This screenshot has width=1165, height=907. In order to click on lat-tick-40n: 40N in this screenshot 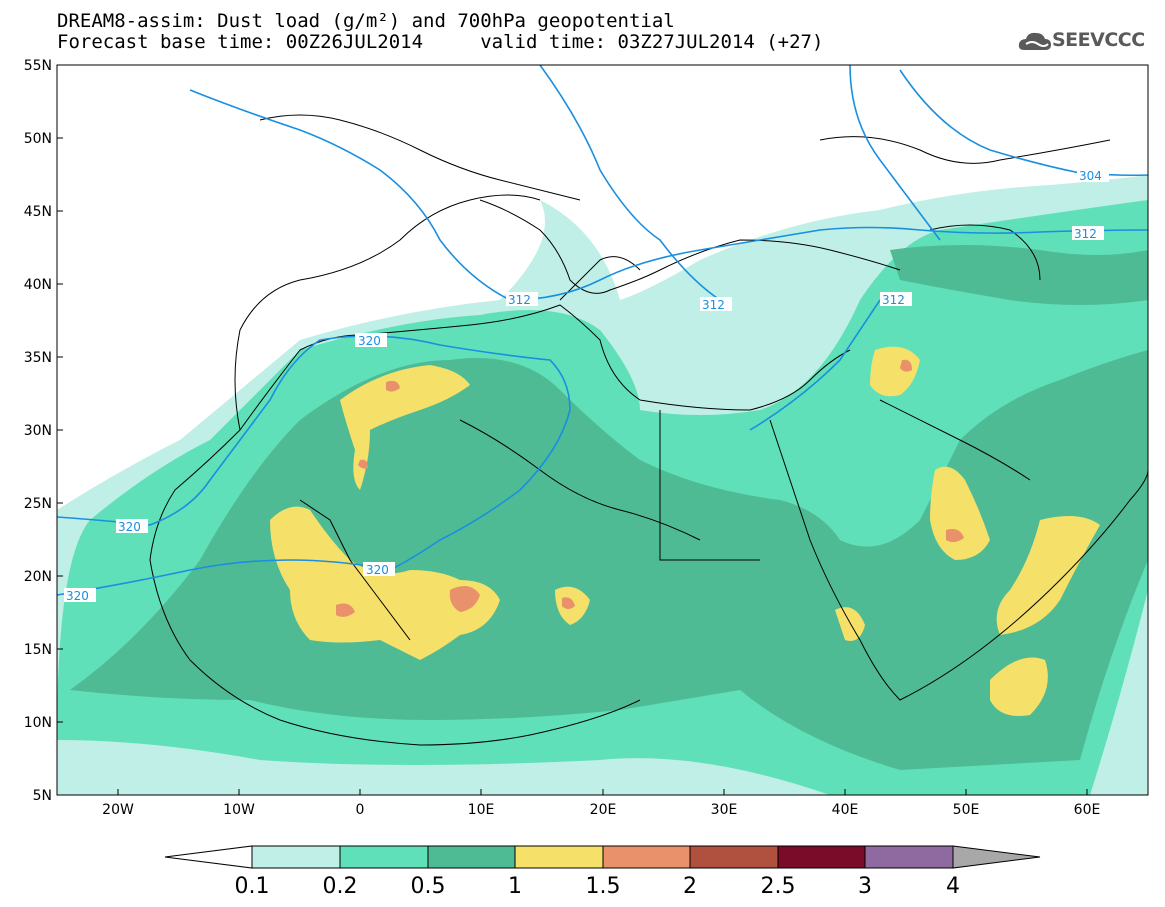, I will do `click(38, 285)`.